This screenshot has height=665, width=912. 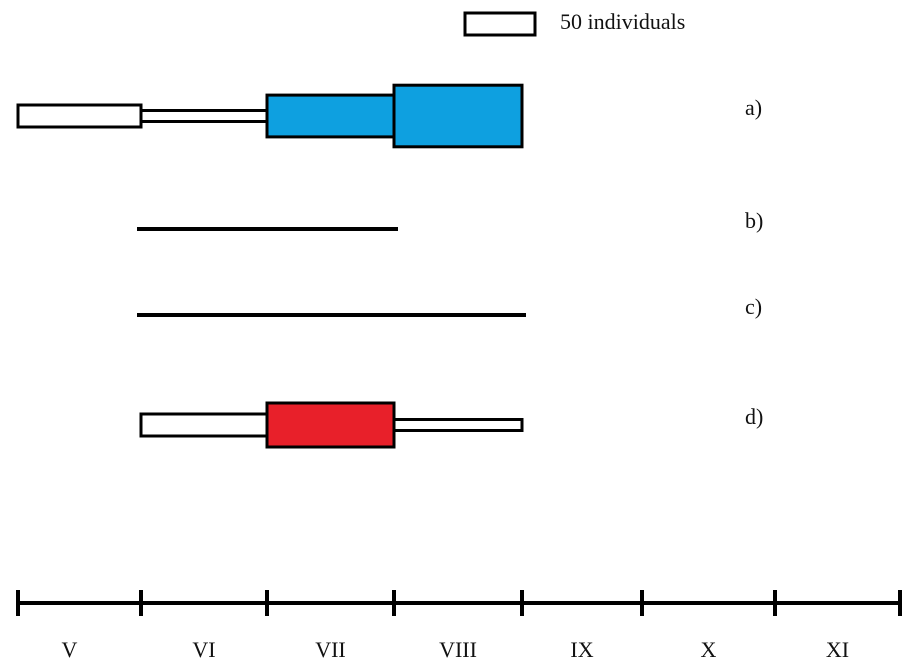 What do you see at coordinates (458, 649) in the screenshot?
I see `x-tick-label: VIII` at bounding box center [458, 649].